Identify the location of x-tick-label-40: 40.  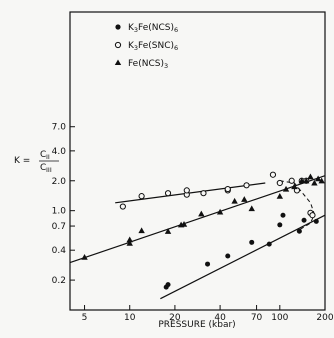
(220, 318).